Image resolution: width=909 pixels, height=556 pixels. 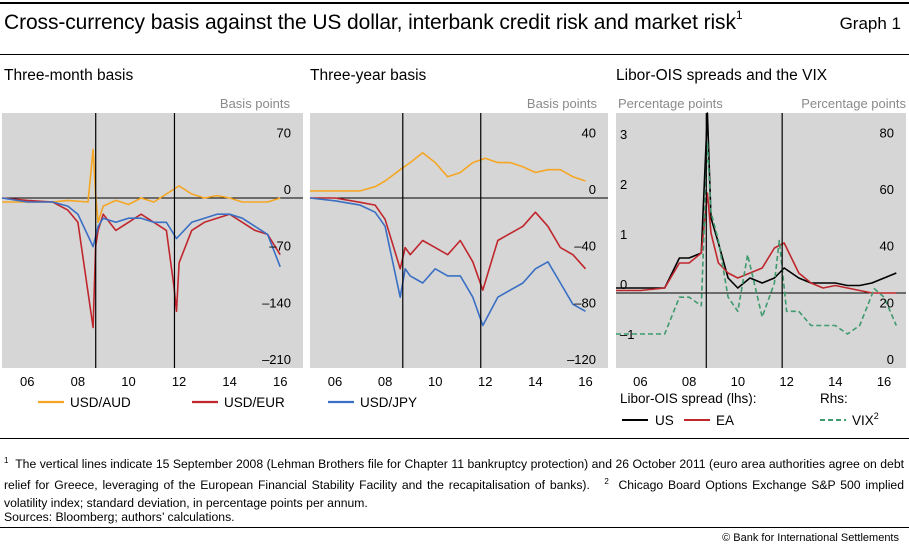 What do you see at coordinates (870, 23) in the screenshot?
I see `graph-label: Graph 1` at bounding box center [870, 23].